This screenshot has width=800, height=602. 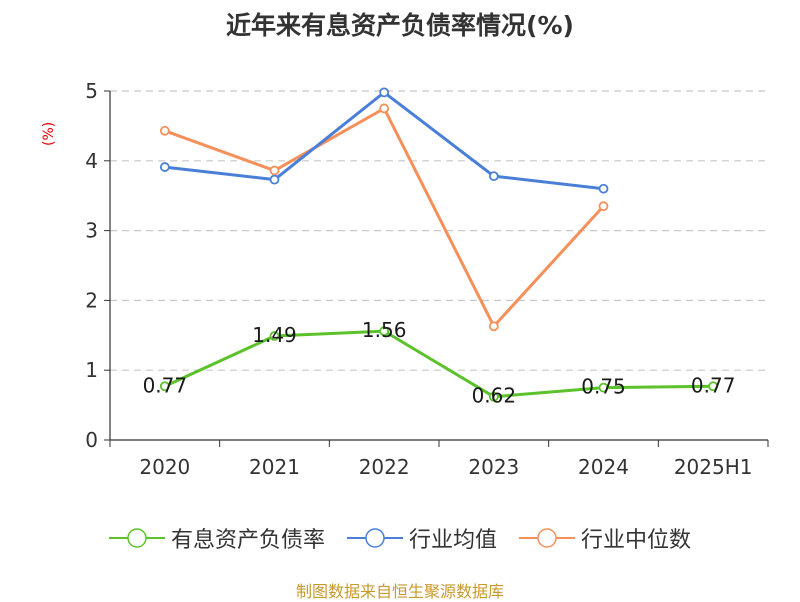 What do you see at coordinates (603, 467) in the screenshot?
I see `x-tick-label: 2024` at bounding box center [603, 467].